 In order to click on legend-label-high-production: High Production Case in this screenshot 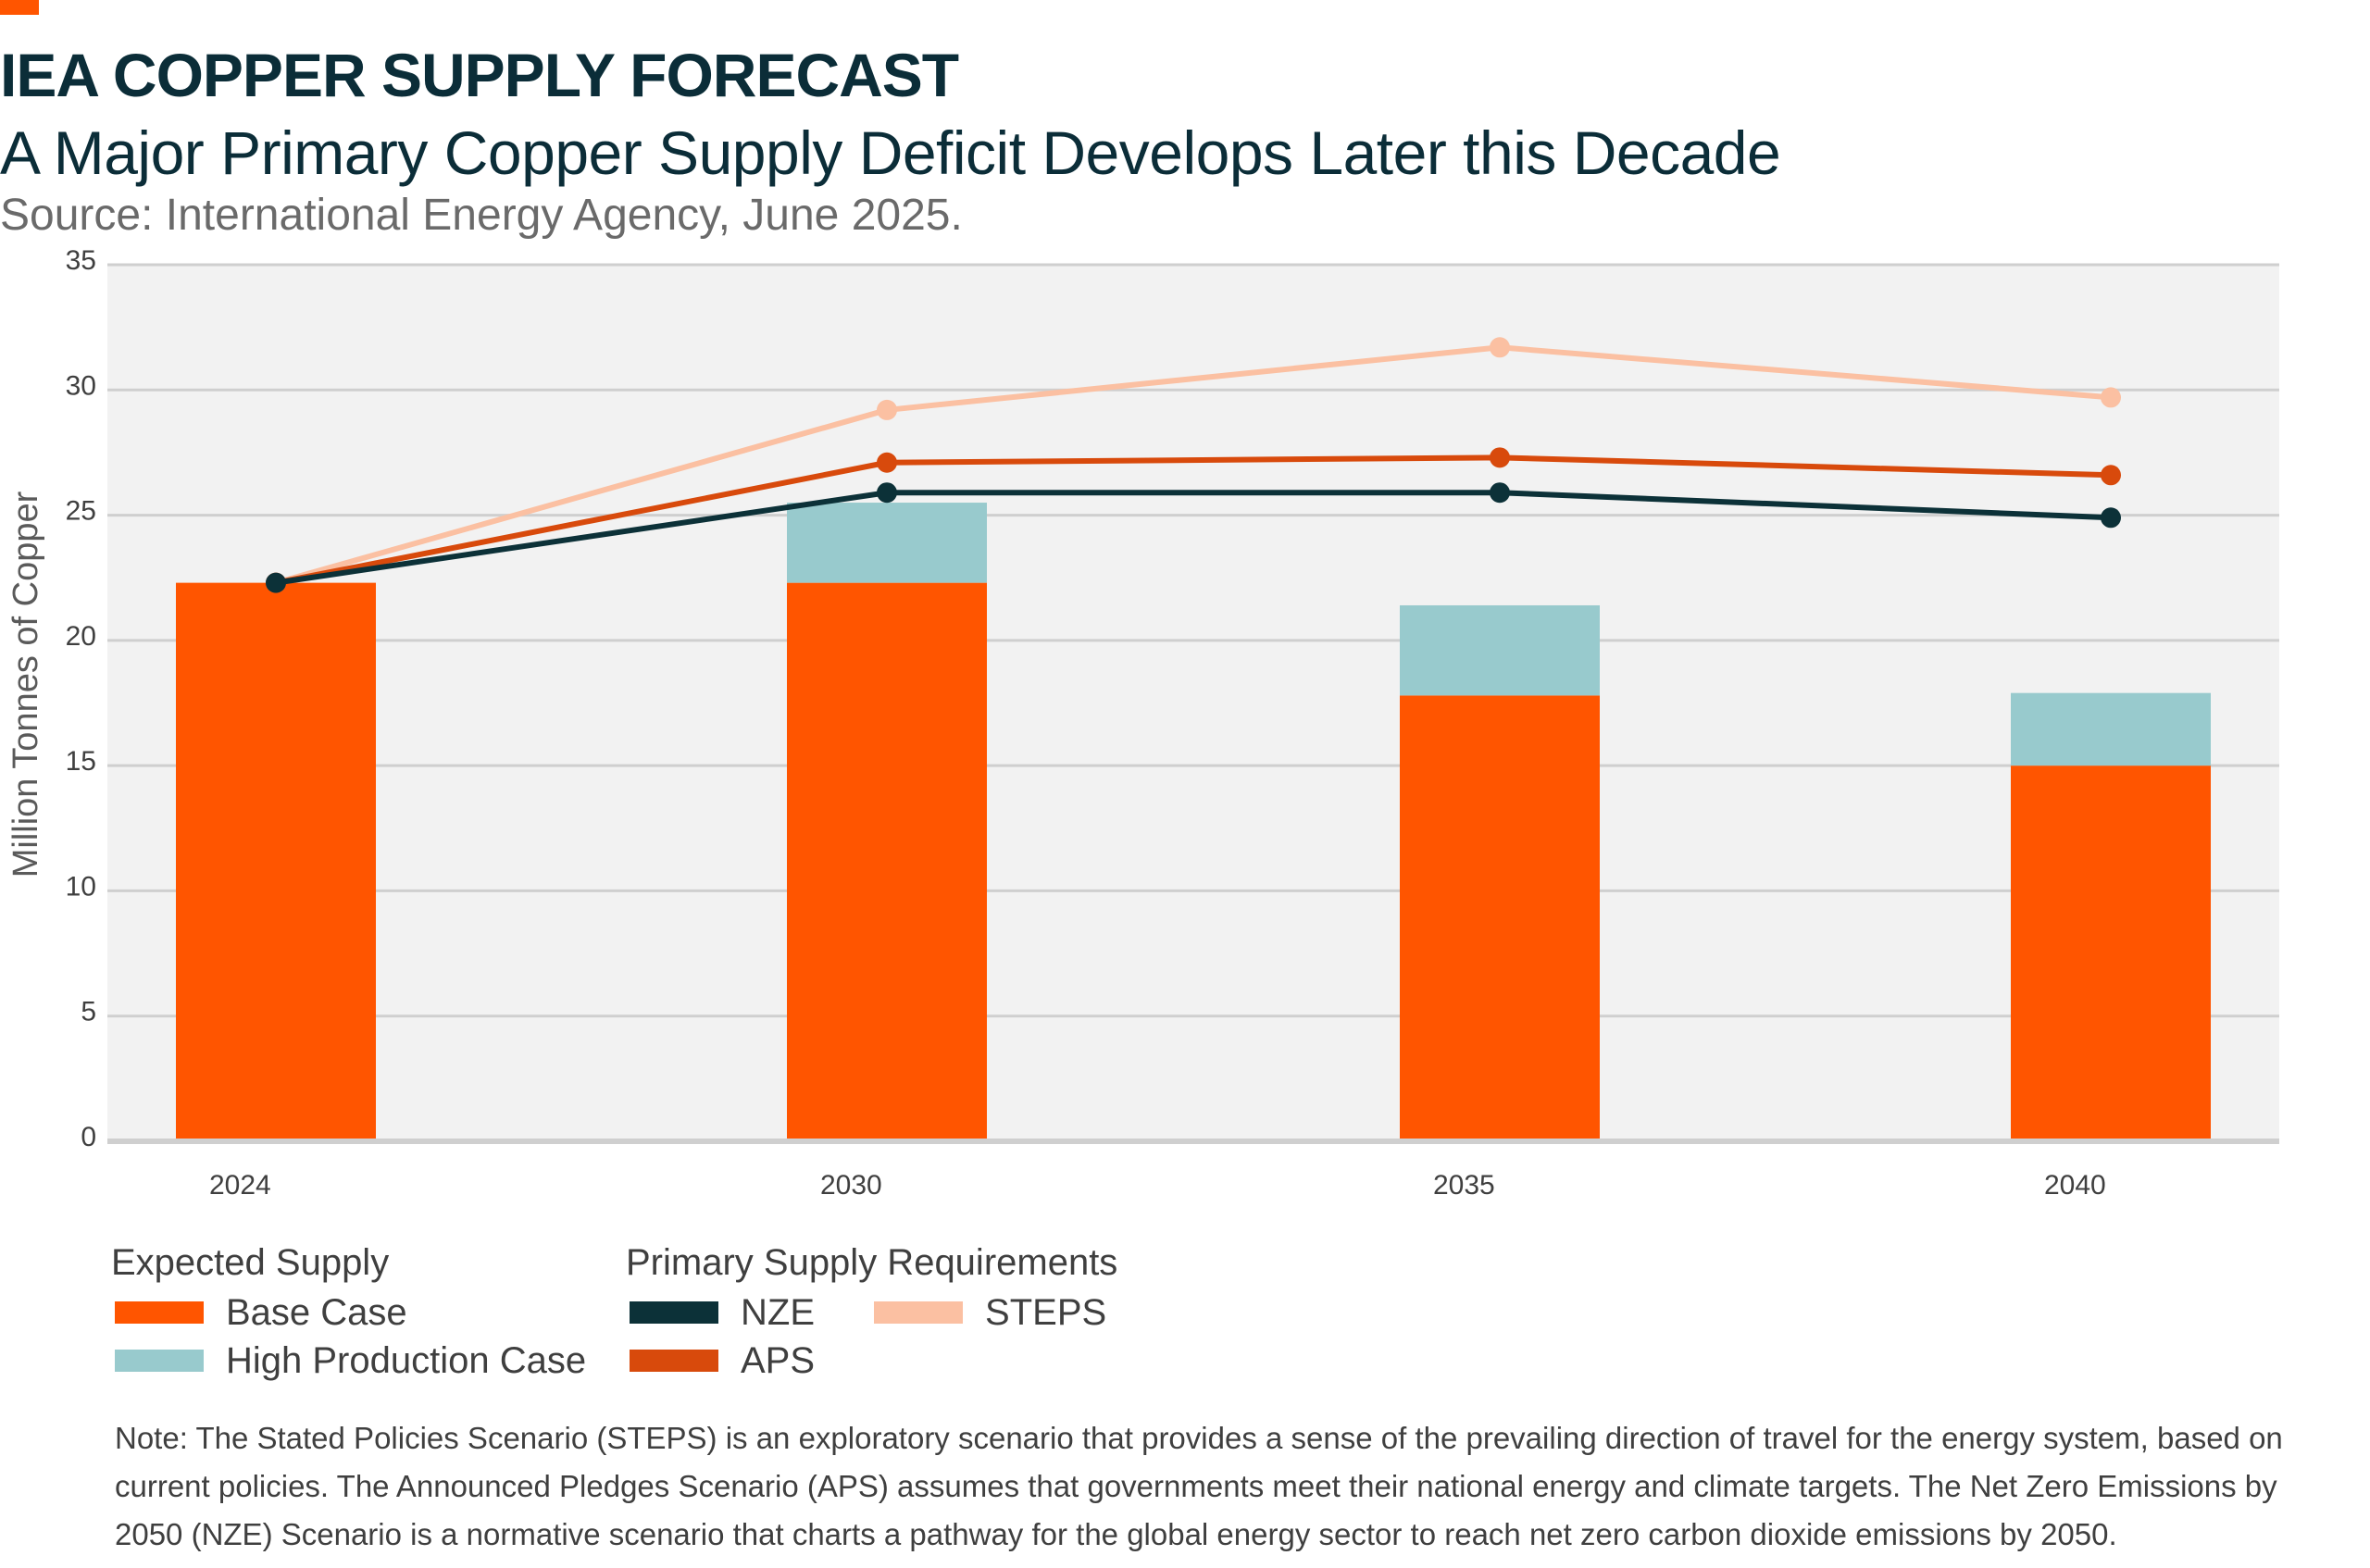, I will do `click(406, 1360)`.